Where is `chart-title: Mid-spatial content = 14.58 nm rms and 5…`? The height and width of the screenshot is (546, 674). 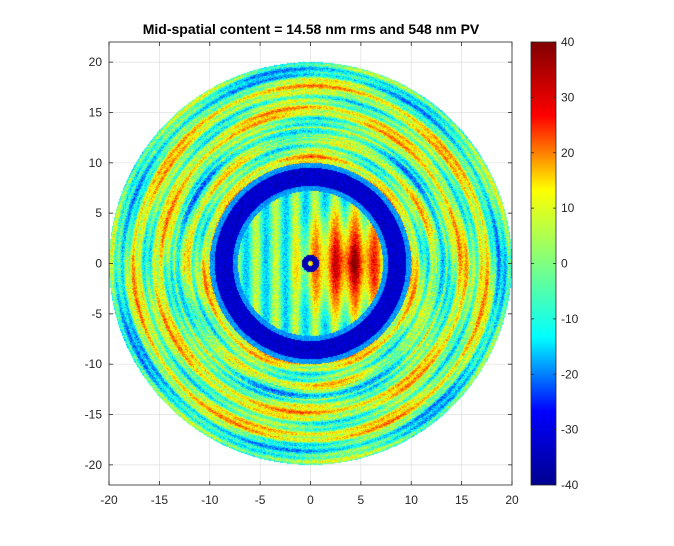
chart-title: Mid-spatial content = 14.58 nm rms and 5… is located at coordinates (311, 29).